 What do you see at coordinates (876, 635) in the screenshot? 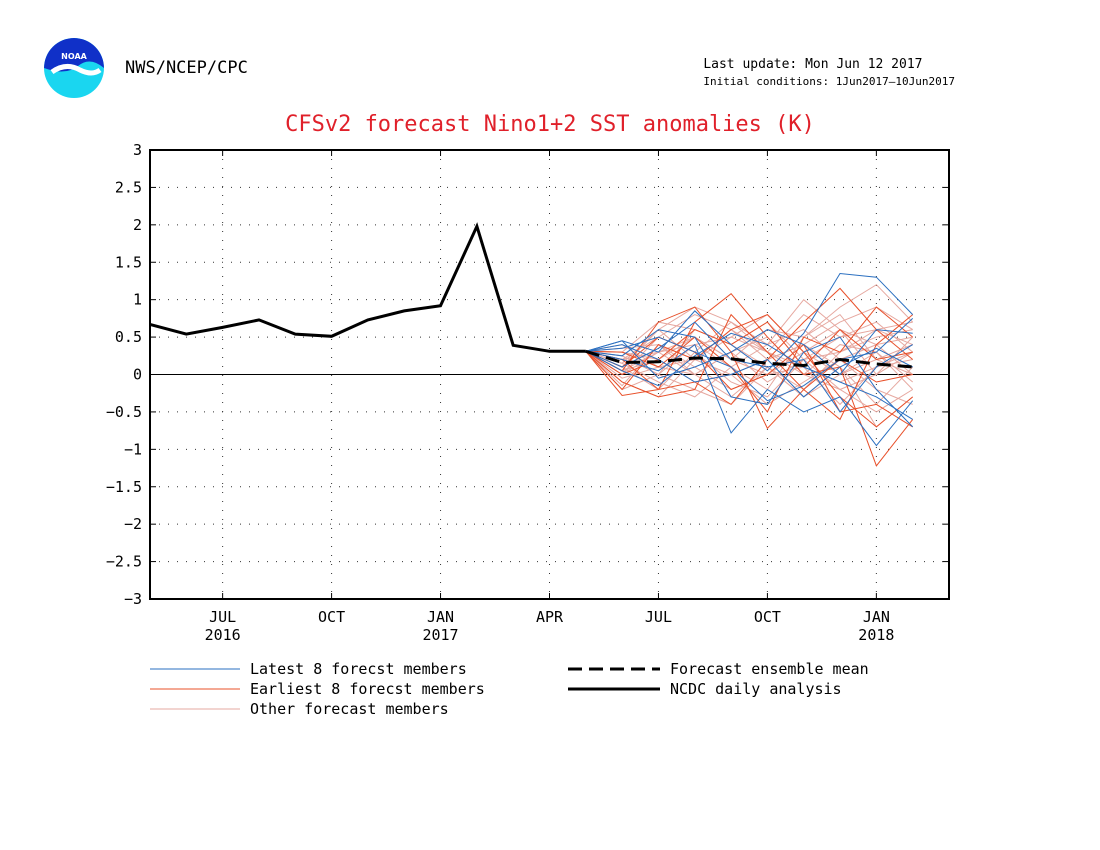
I see `x-tick-year: 2018` at bounding box center [876, 635].